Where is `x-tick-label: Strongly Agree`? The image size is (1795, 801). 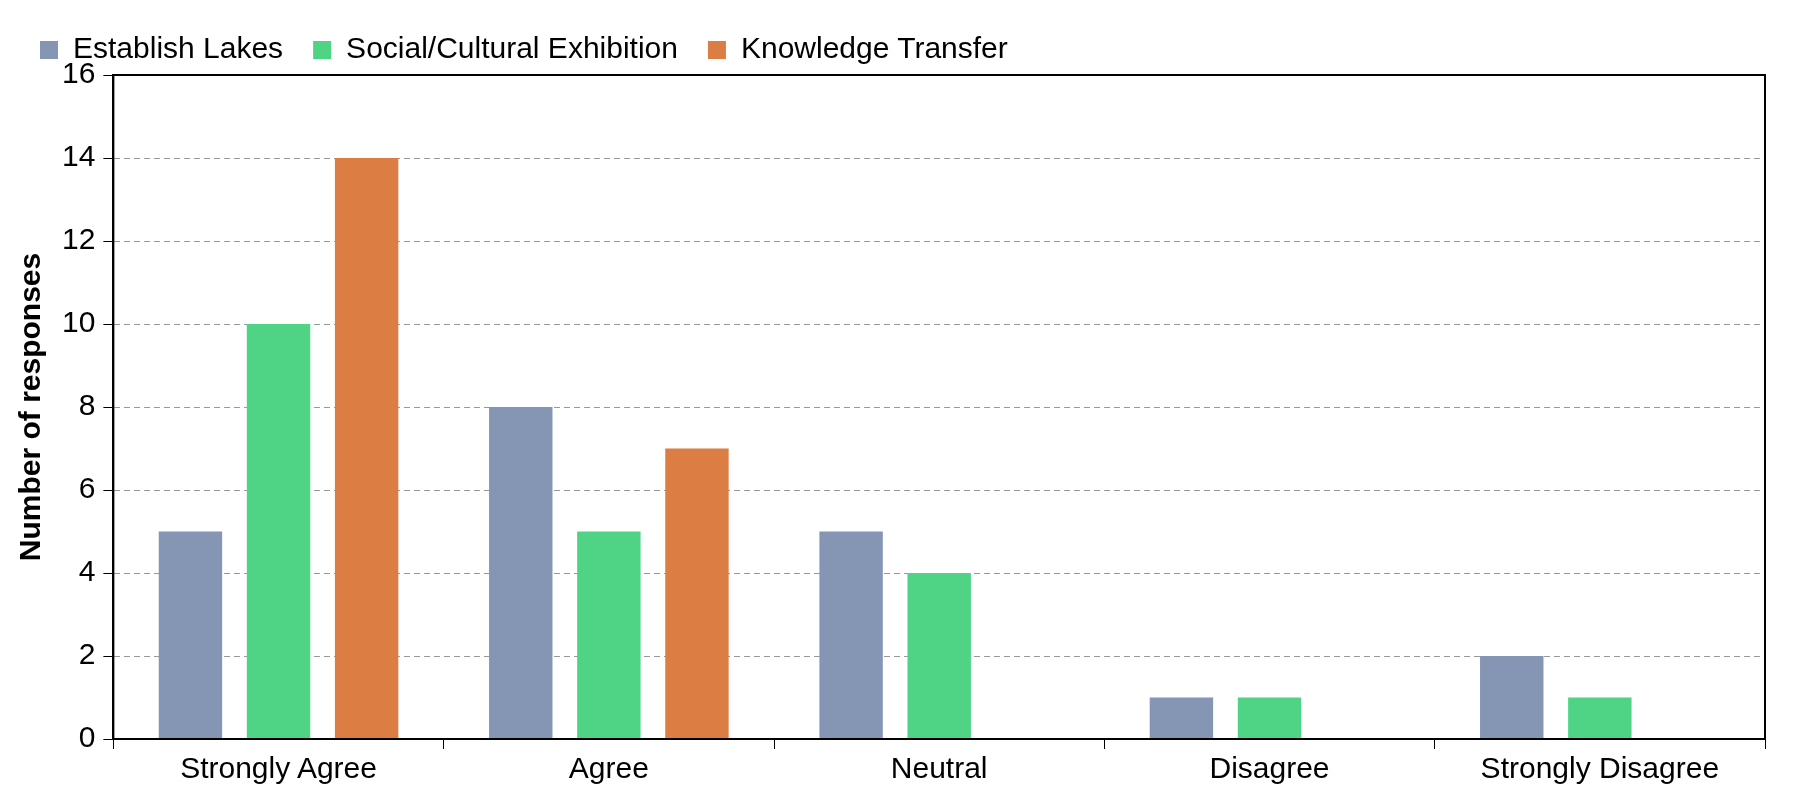 x-tick-label: Strongly Agree is located at coordinates (278, 768).